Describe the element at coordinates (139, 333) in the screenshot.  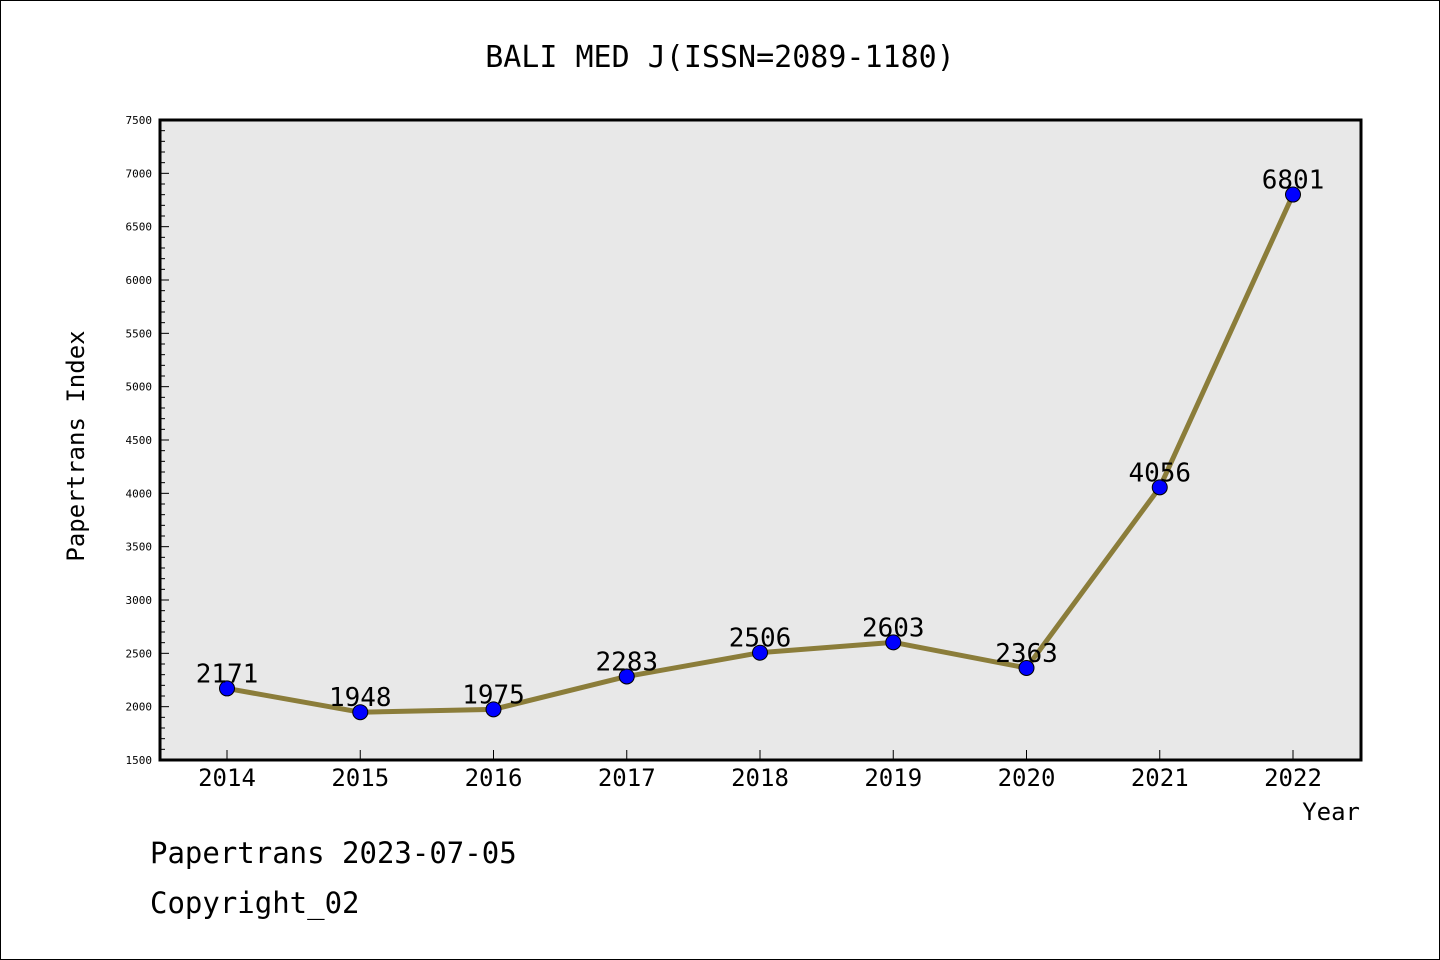
I see `y-tick-label: 5500` at that location.